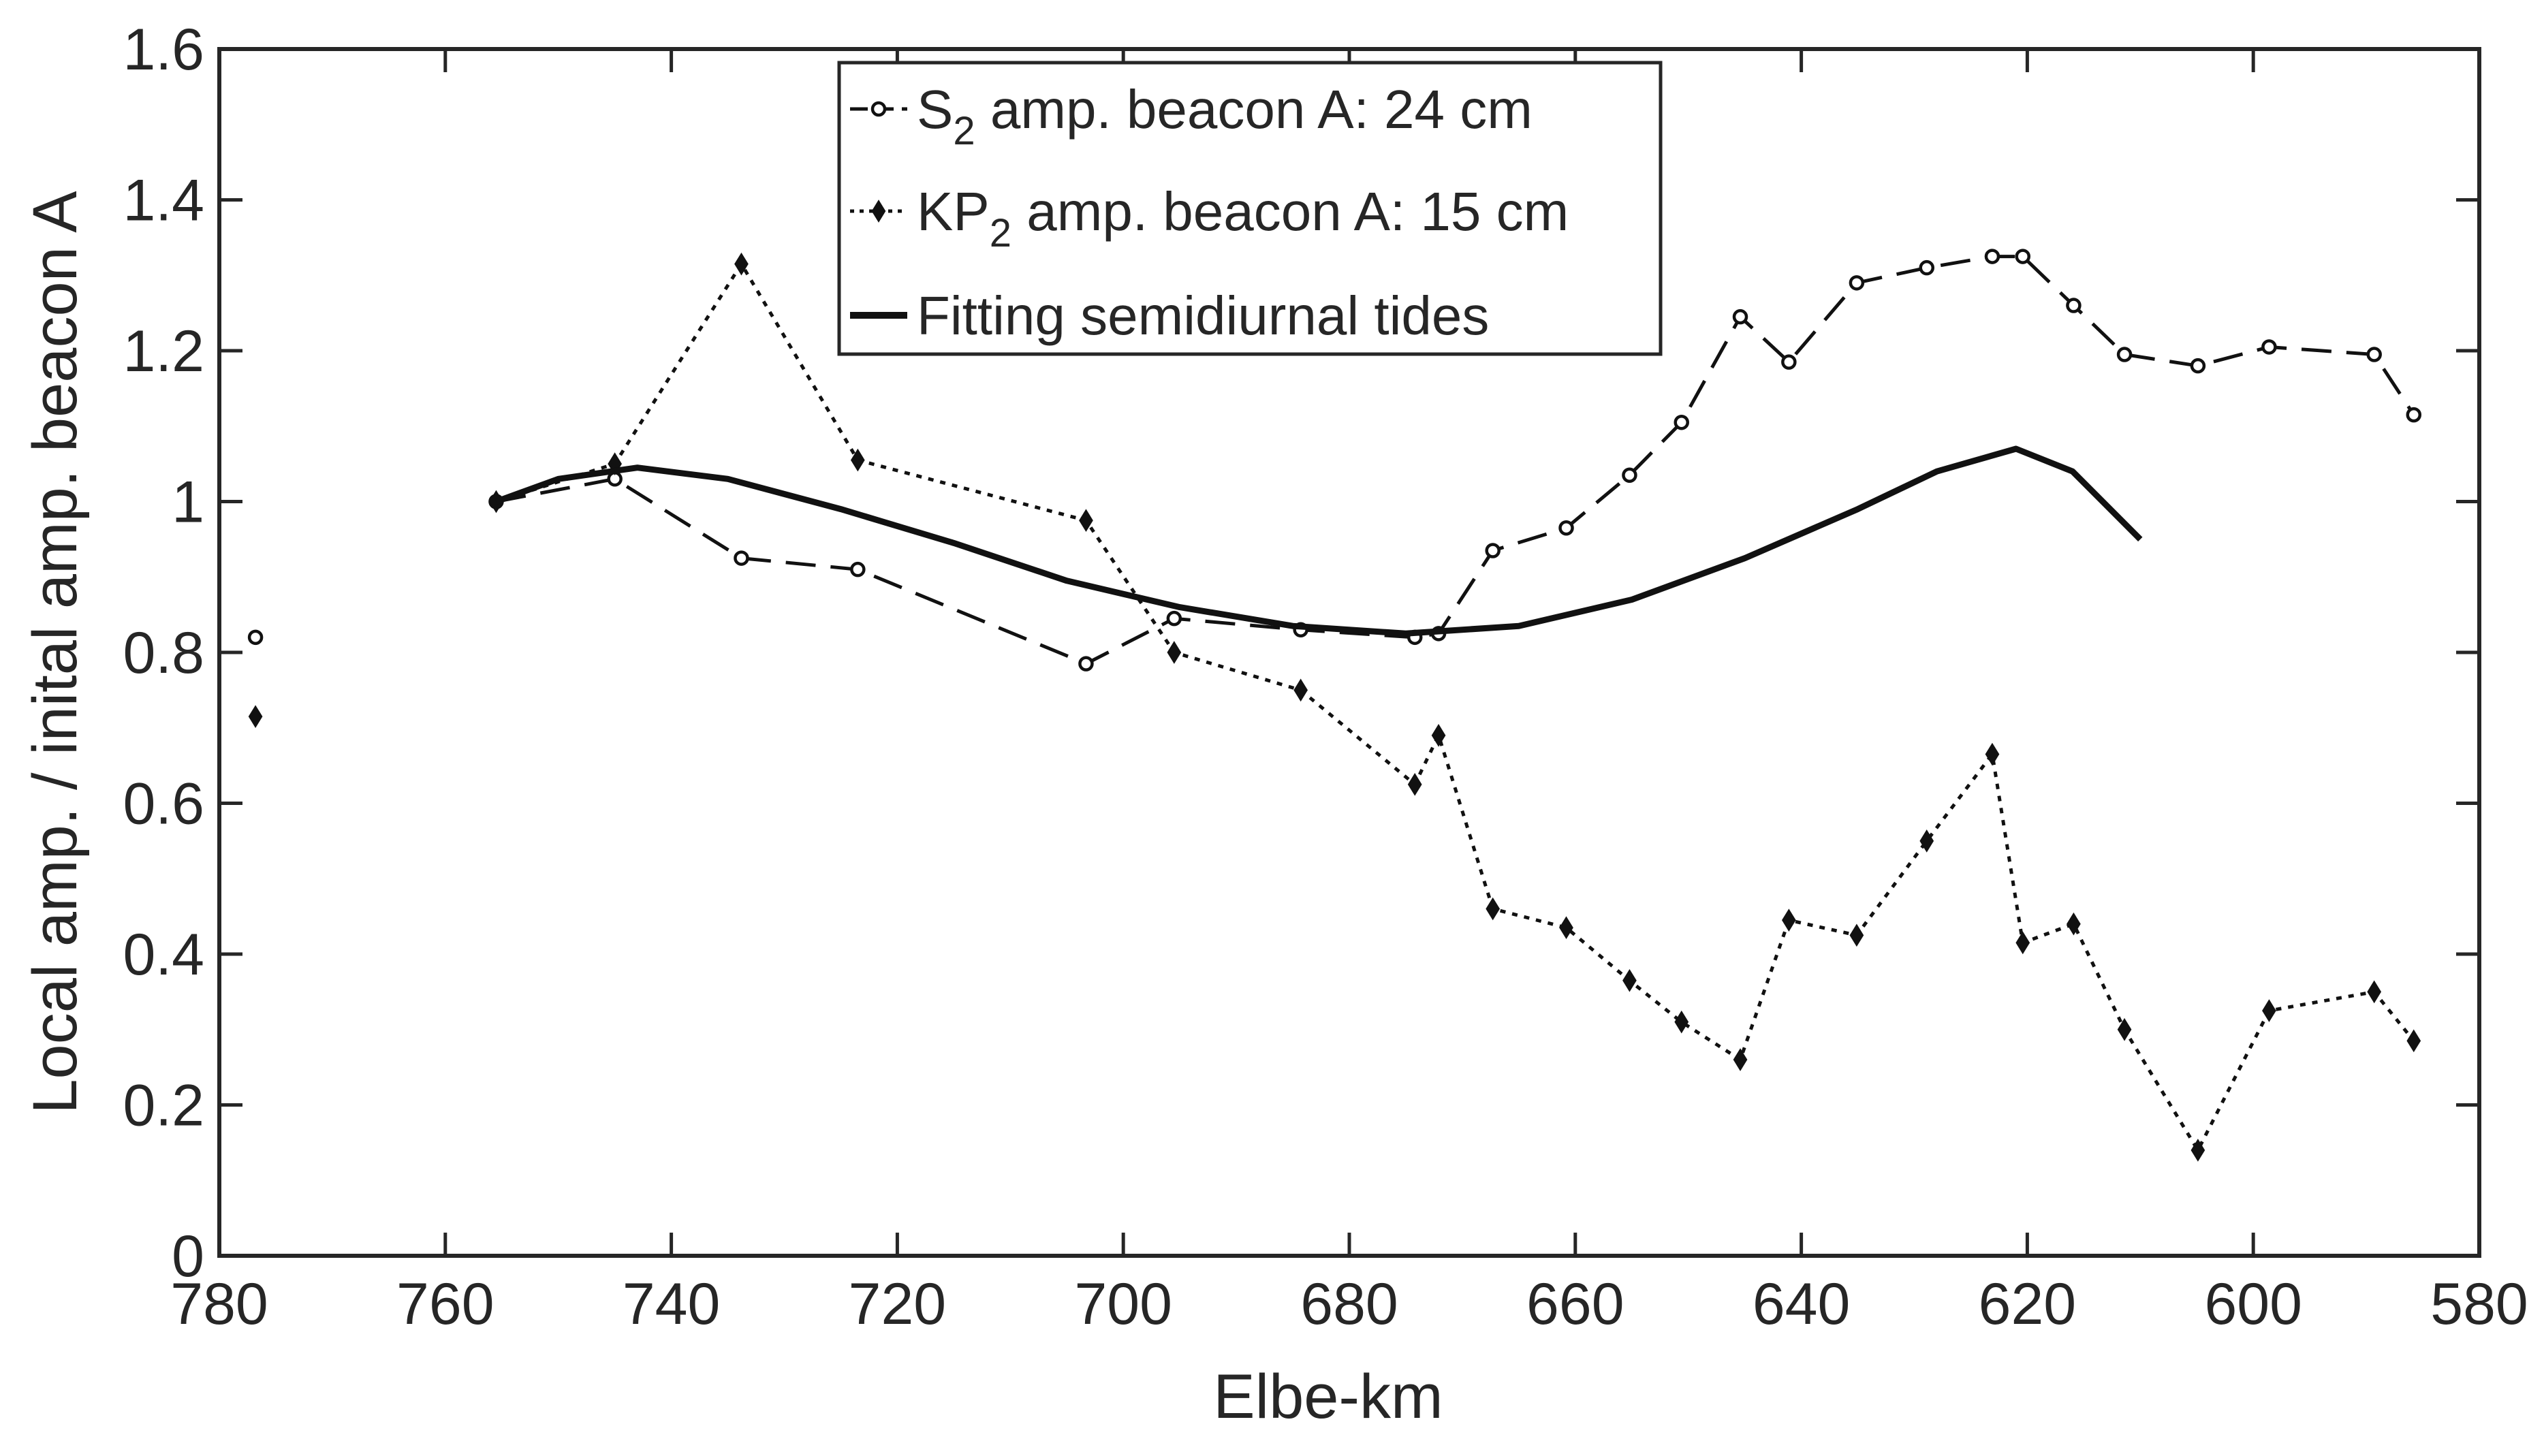 The image size is (2544, 1456). Describe the element at coordinates (163, 201) in the screenshot. I see `y-tick-label: 1.4` at that location.